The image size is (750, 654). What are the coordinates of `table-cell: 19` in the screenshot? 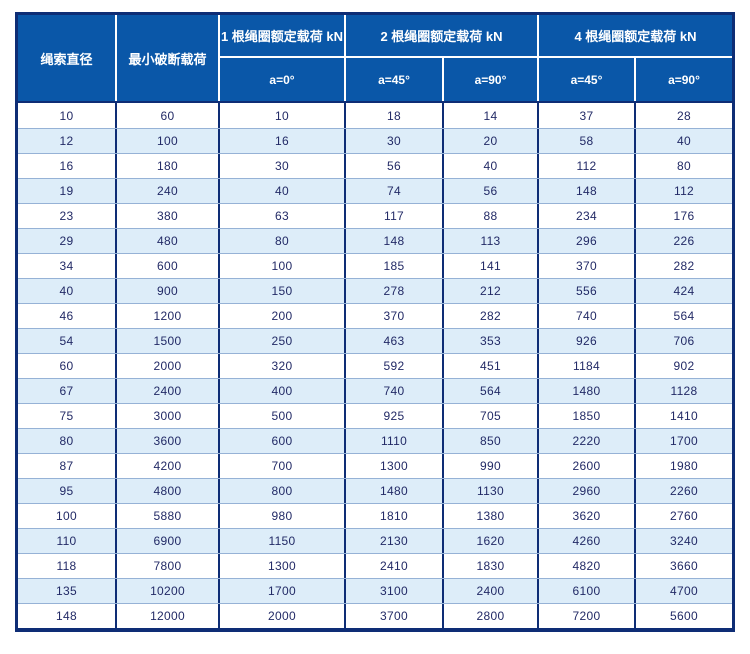 It's located at (67, 191).